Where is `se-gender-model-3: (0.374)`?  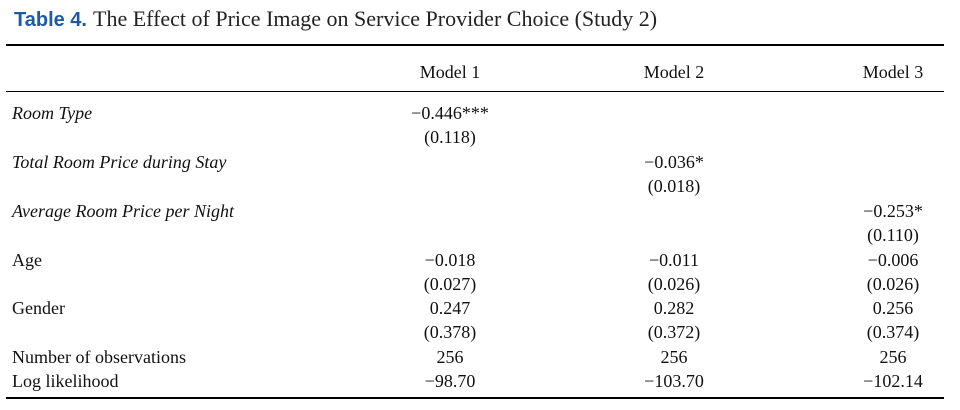 se-gender-model-3: (0.374) is located at coordinates (893, 332).